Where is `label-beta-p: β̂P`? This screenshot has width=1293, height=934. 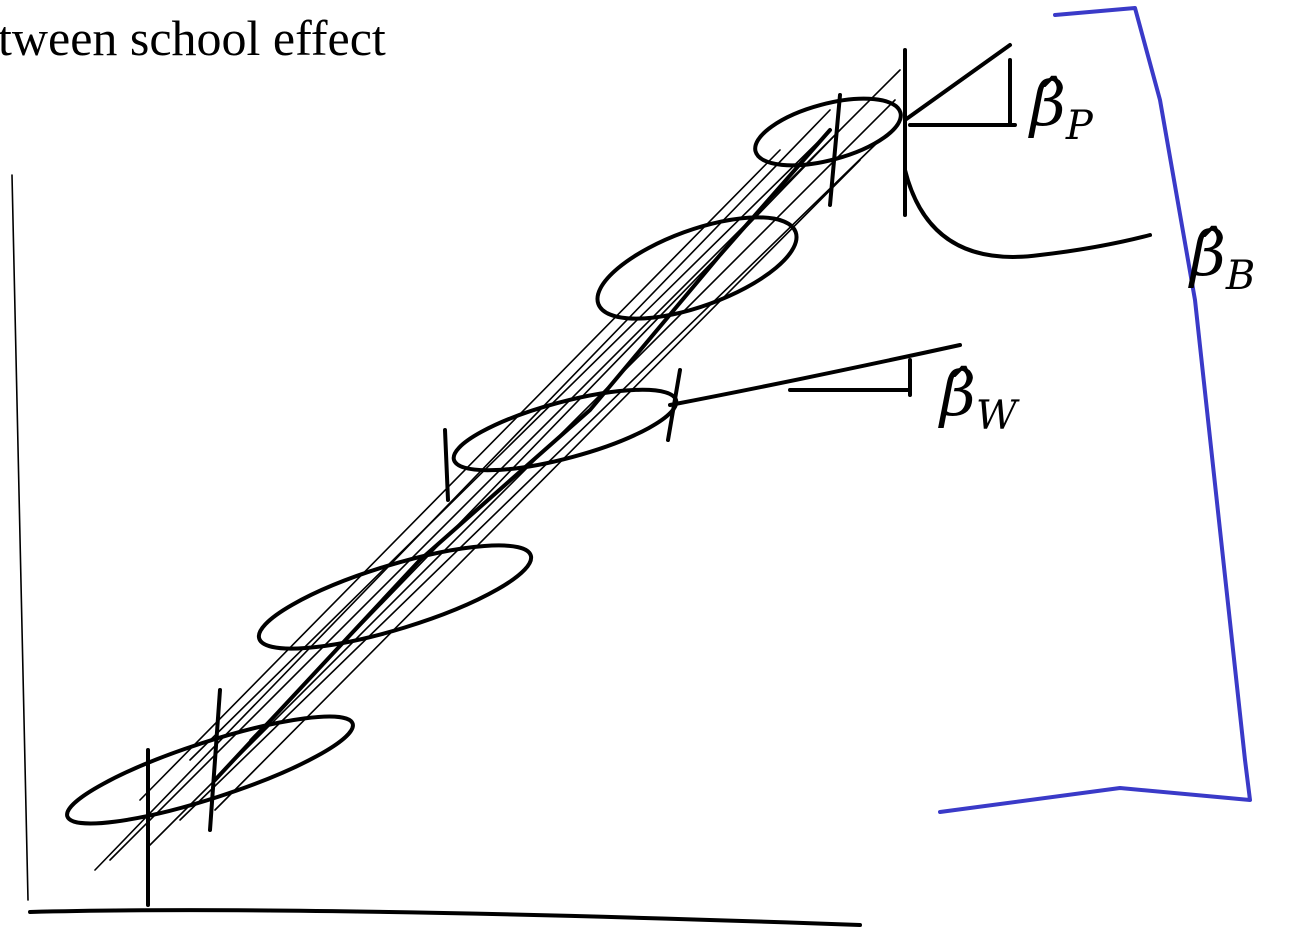
label-beta-p: β̂P is located at coordinates (1061, 108).